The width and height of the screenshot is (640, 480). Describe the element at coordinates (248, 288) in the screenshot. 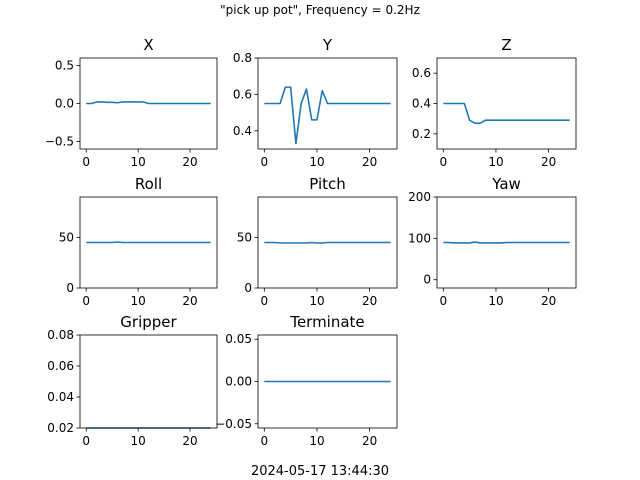

I see `pitch-ytick-label: 0` at that location.